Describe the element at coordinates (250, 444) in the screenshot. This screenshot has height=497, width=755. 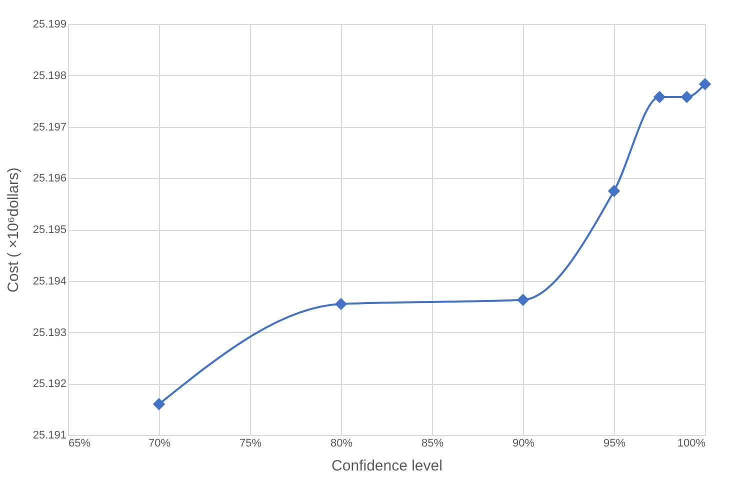
I see `x-tick-label: 75%` at that location.